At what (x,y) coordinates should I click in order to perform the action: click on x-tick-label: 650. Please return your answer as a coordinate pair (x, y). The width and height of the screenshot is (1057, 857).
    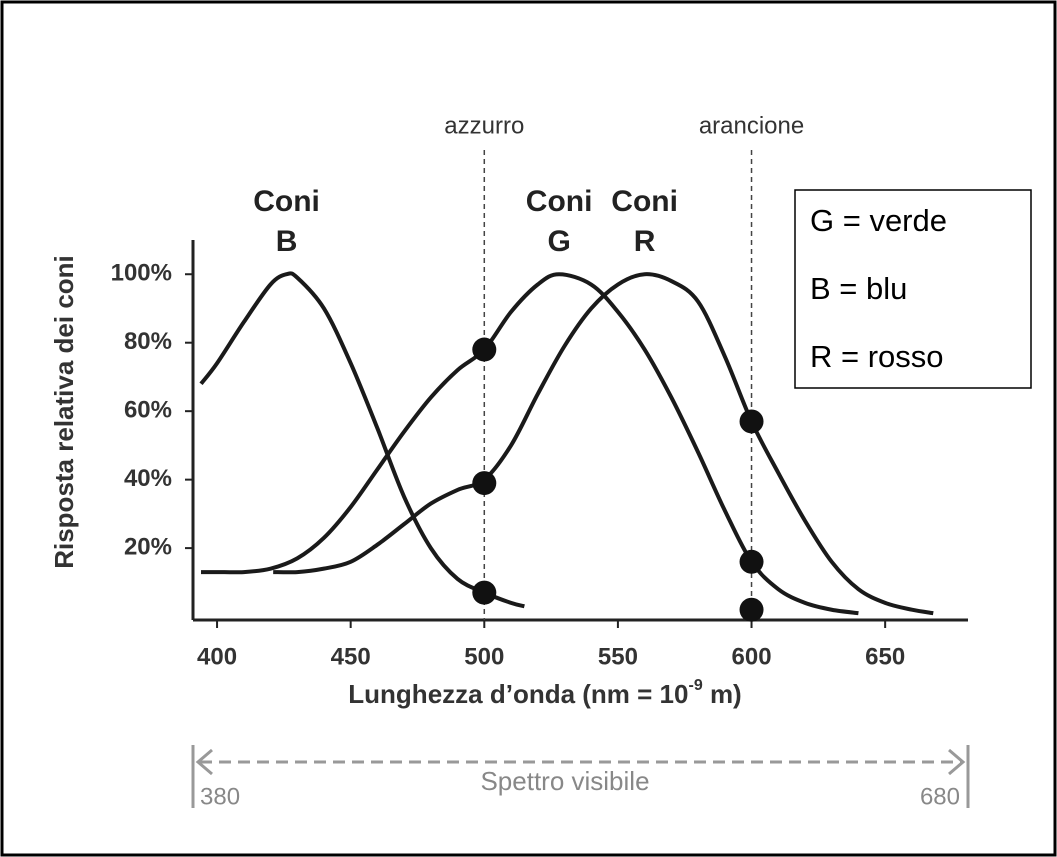
    Looking at the image, I should click on (885, 656).